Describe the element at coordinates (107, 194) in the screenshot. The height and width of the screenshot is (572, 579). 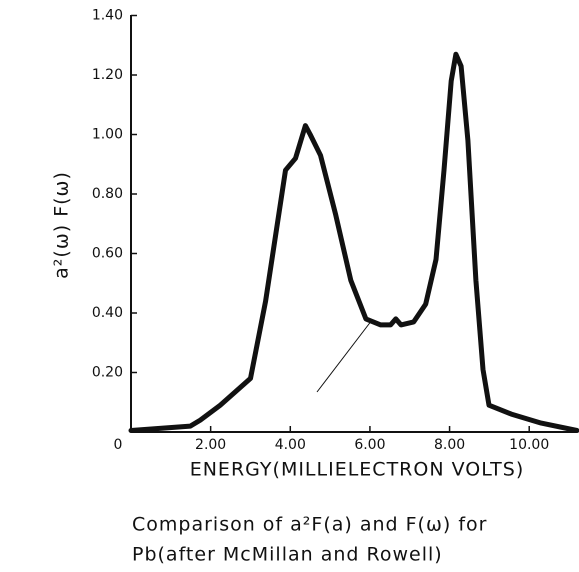
I see `y-tick-label: 0.80` at that location.